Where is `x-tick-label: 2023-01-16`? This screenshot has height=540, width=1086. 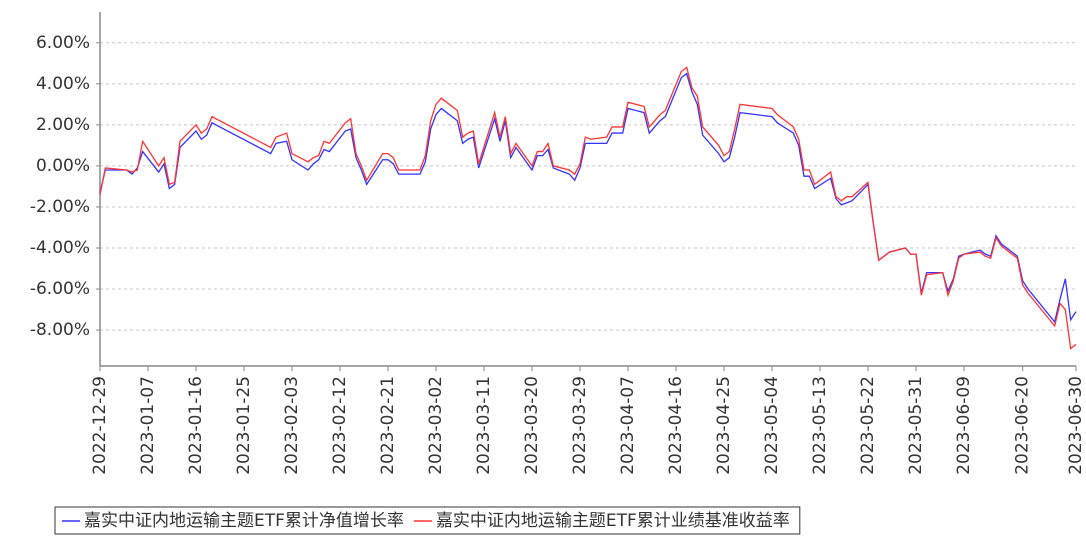 x-tick-label: 2023-01-16 is located at coordinates (196, 425).